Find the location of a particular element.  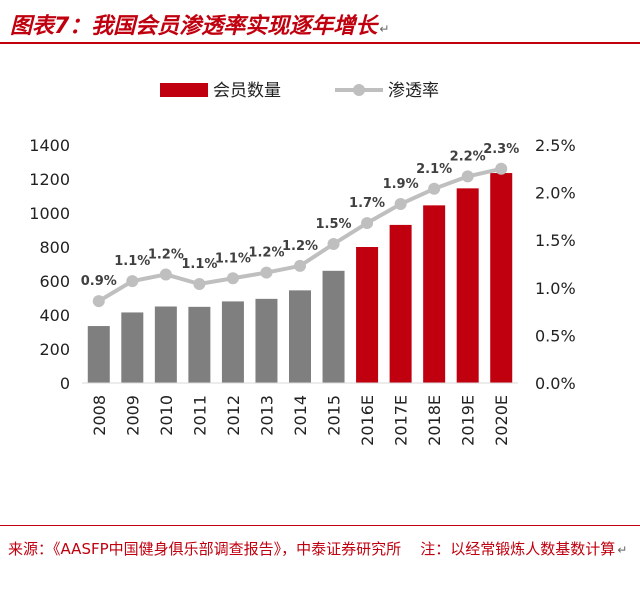

data-label: 1.7% is located at coordinates (367, 203).